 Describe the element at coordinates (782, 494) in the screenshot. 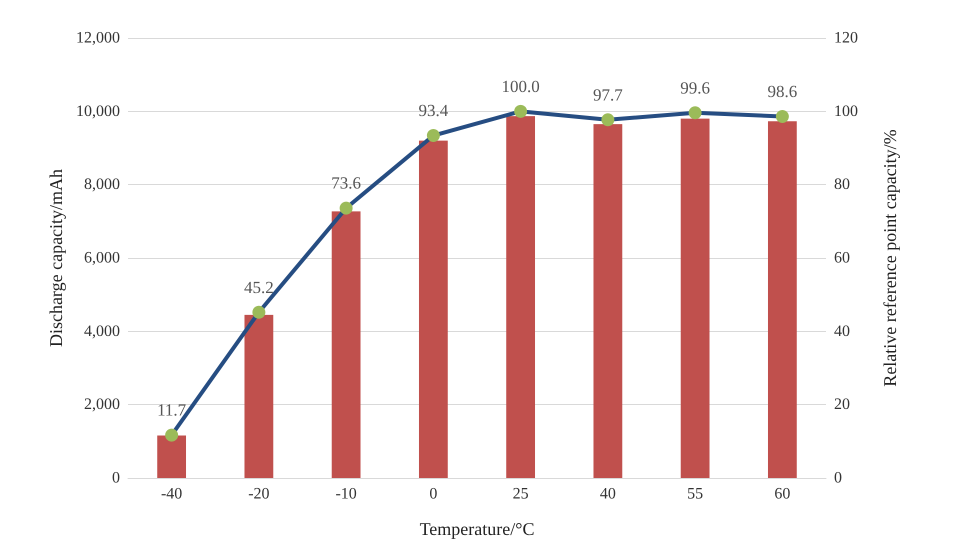

I see `x-tick-label: 60` at that location.